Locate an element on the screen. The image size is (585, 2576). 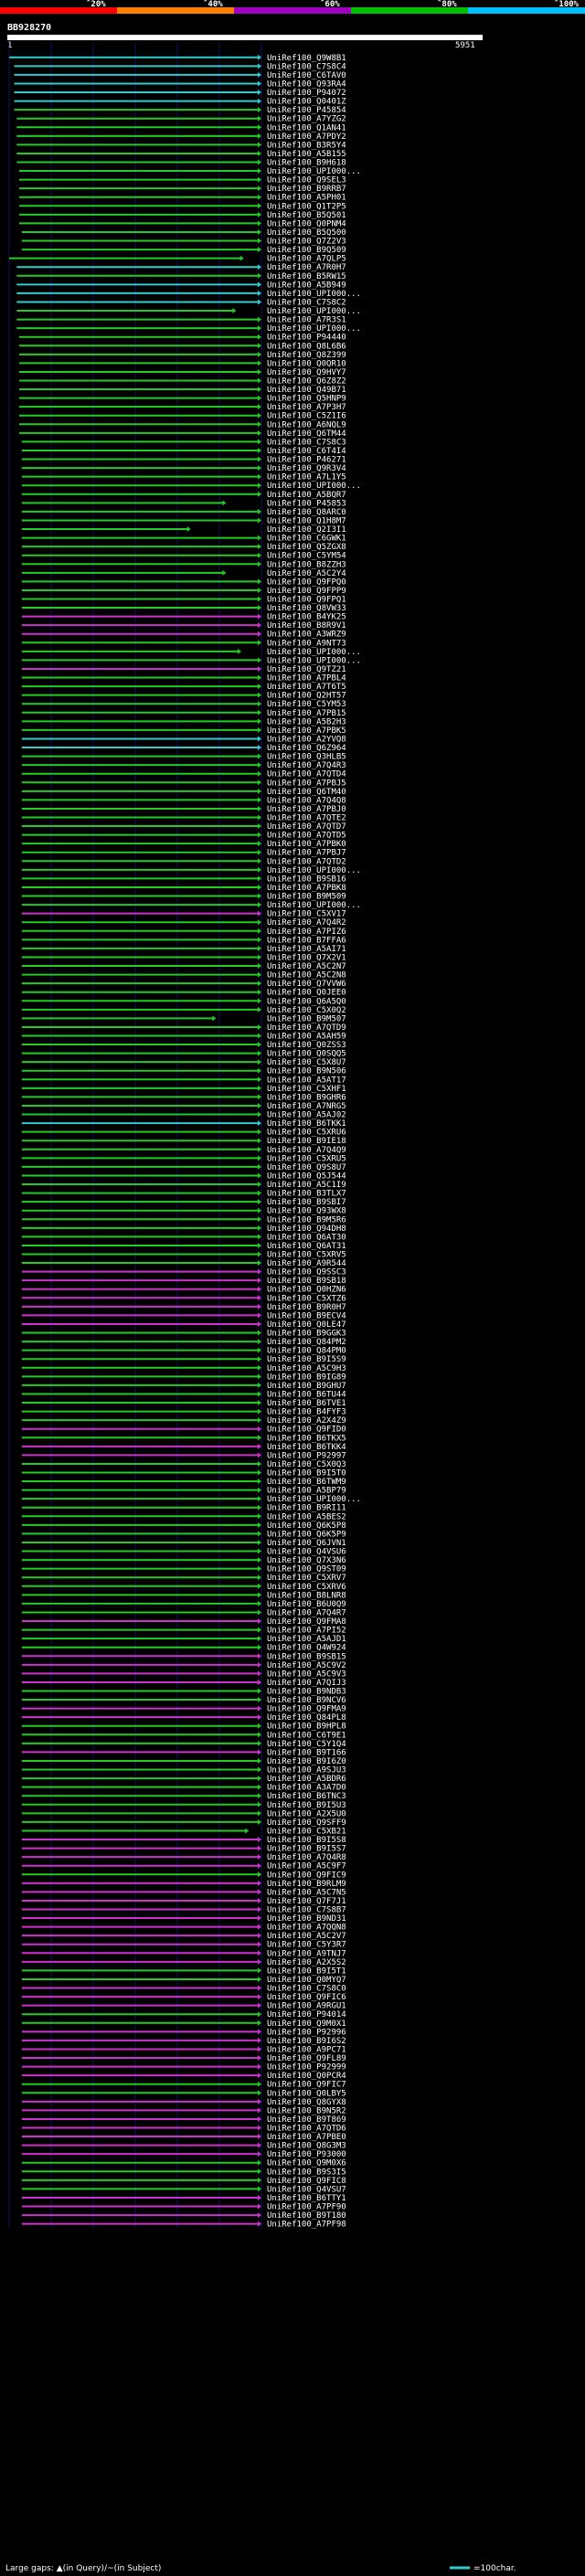
hit-label: UniRef100_Q6AT31 is located at coordinates (307, 1246).